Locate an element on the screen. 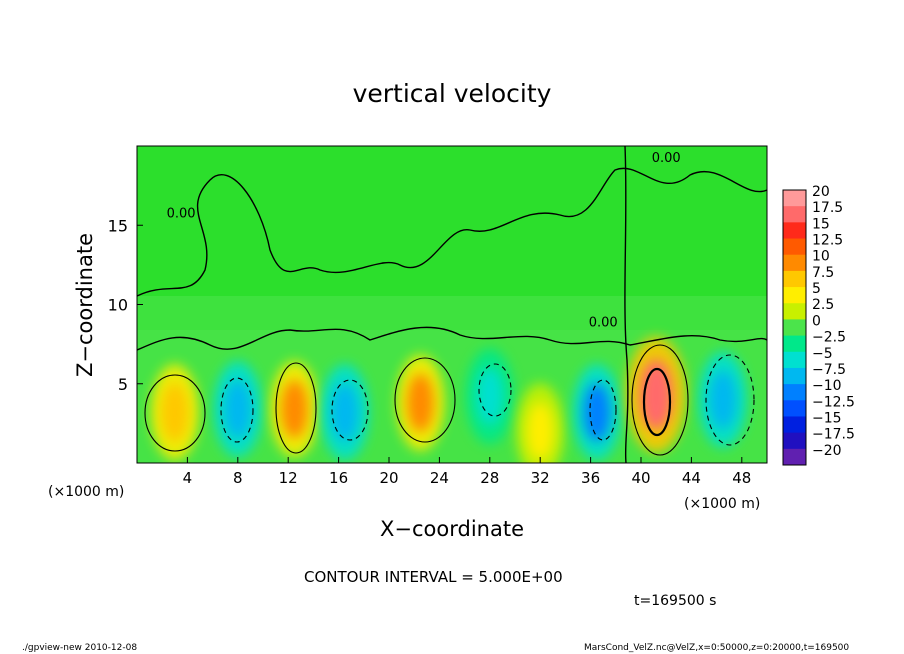 The height and width of the screenshot is (654, 904). contour-cell-8-inner is located at coordinates (657, 402).